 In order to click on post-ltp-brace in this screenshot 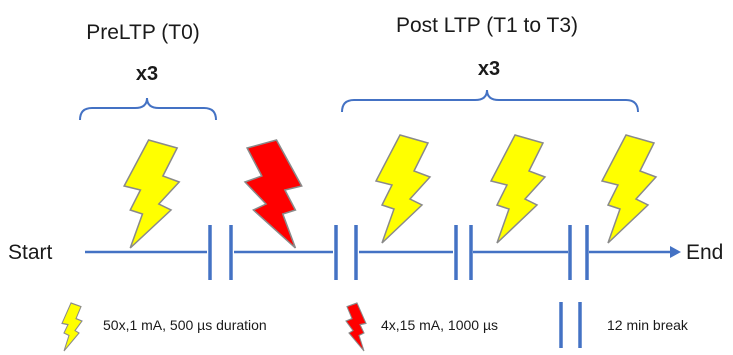, I will do `click(490, 101)`.